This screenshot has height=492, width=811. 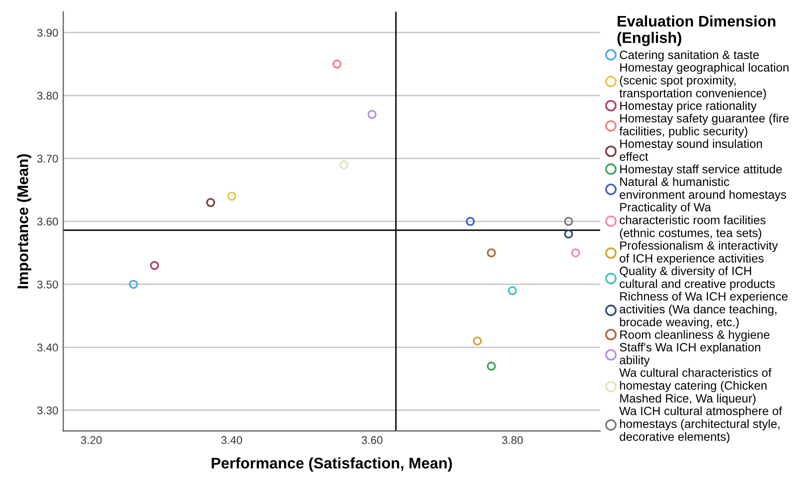 What do you see at coordinates (697, 278) in the screenshot?
I see `legend-label: Quality & diversity of ICH cultural and creative products` at bounding box center [697, 278].